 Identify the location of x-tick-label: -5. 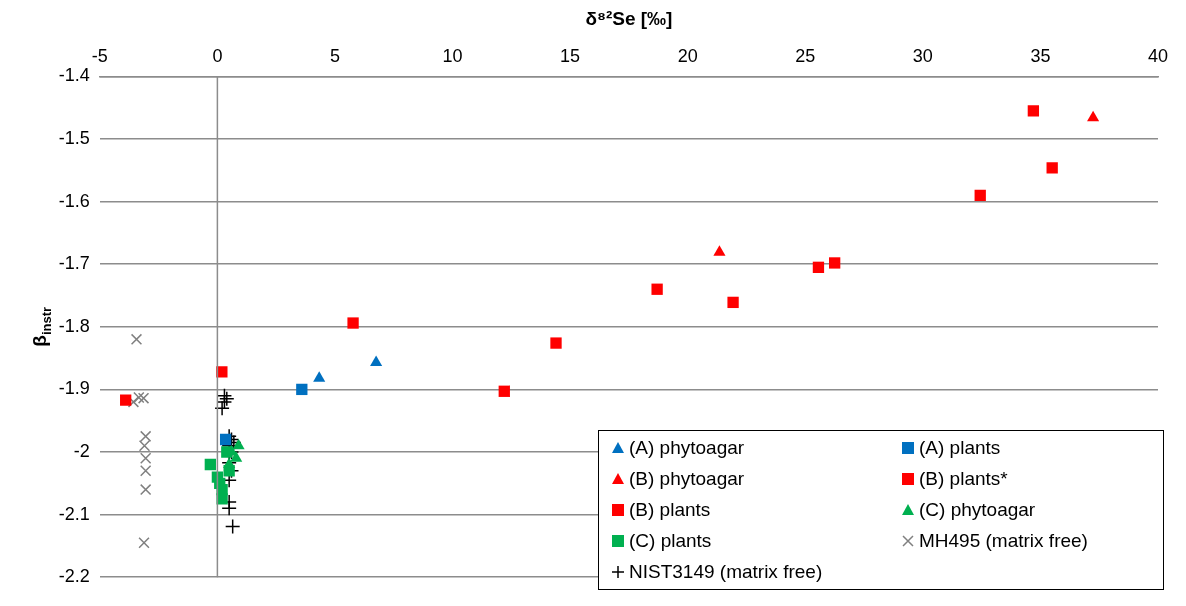
(99, 55).